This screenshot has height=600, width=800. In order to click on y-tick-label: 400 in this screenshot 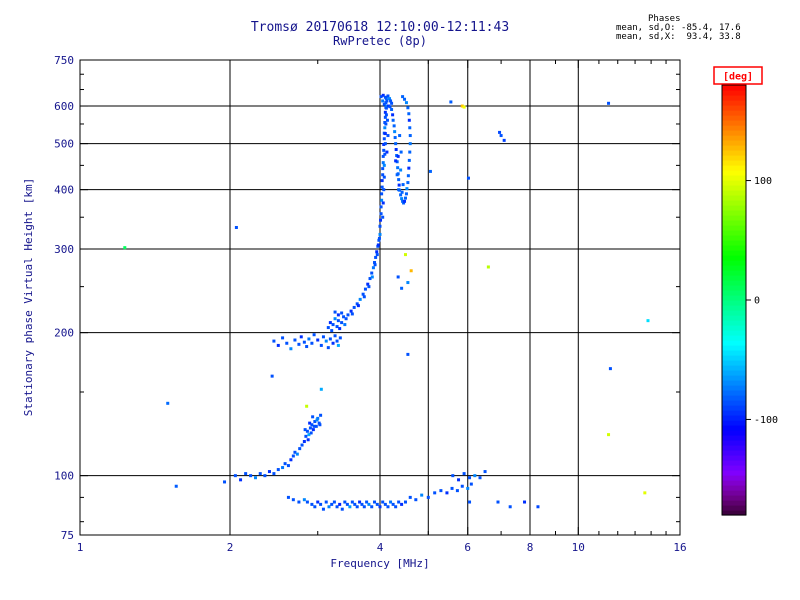, I will do `click(64, 190)`.